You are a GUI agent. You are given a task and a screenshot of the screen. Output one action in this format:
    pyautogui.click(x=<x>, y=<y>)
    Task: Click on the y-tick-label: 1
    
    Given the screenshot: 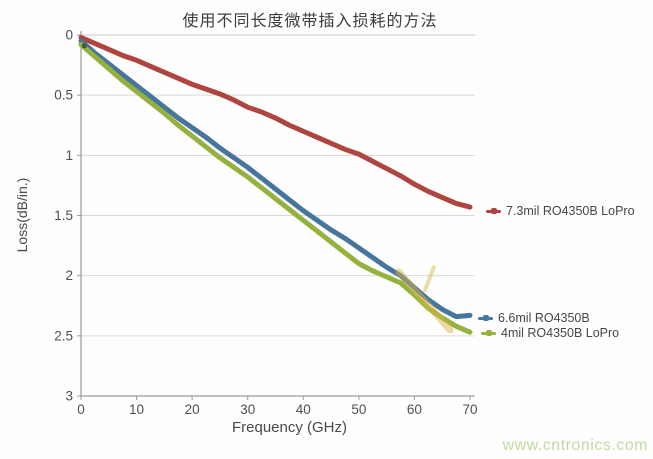 What is the action you would take?
    pyautogui.click(x=69, y=155)
    